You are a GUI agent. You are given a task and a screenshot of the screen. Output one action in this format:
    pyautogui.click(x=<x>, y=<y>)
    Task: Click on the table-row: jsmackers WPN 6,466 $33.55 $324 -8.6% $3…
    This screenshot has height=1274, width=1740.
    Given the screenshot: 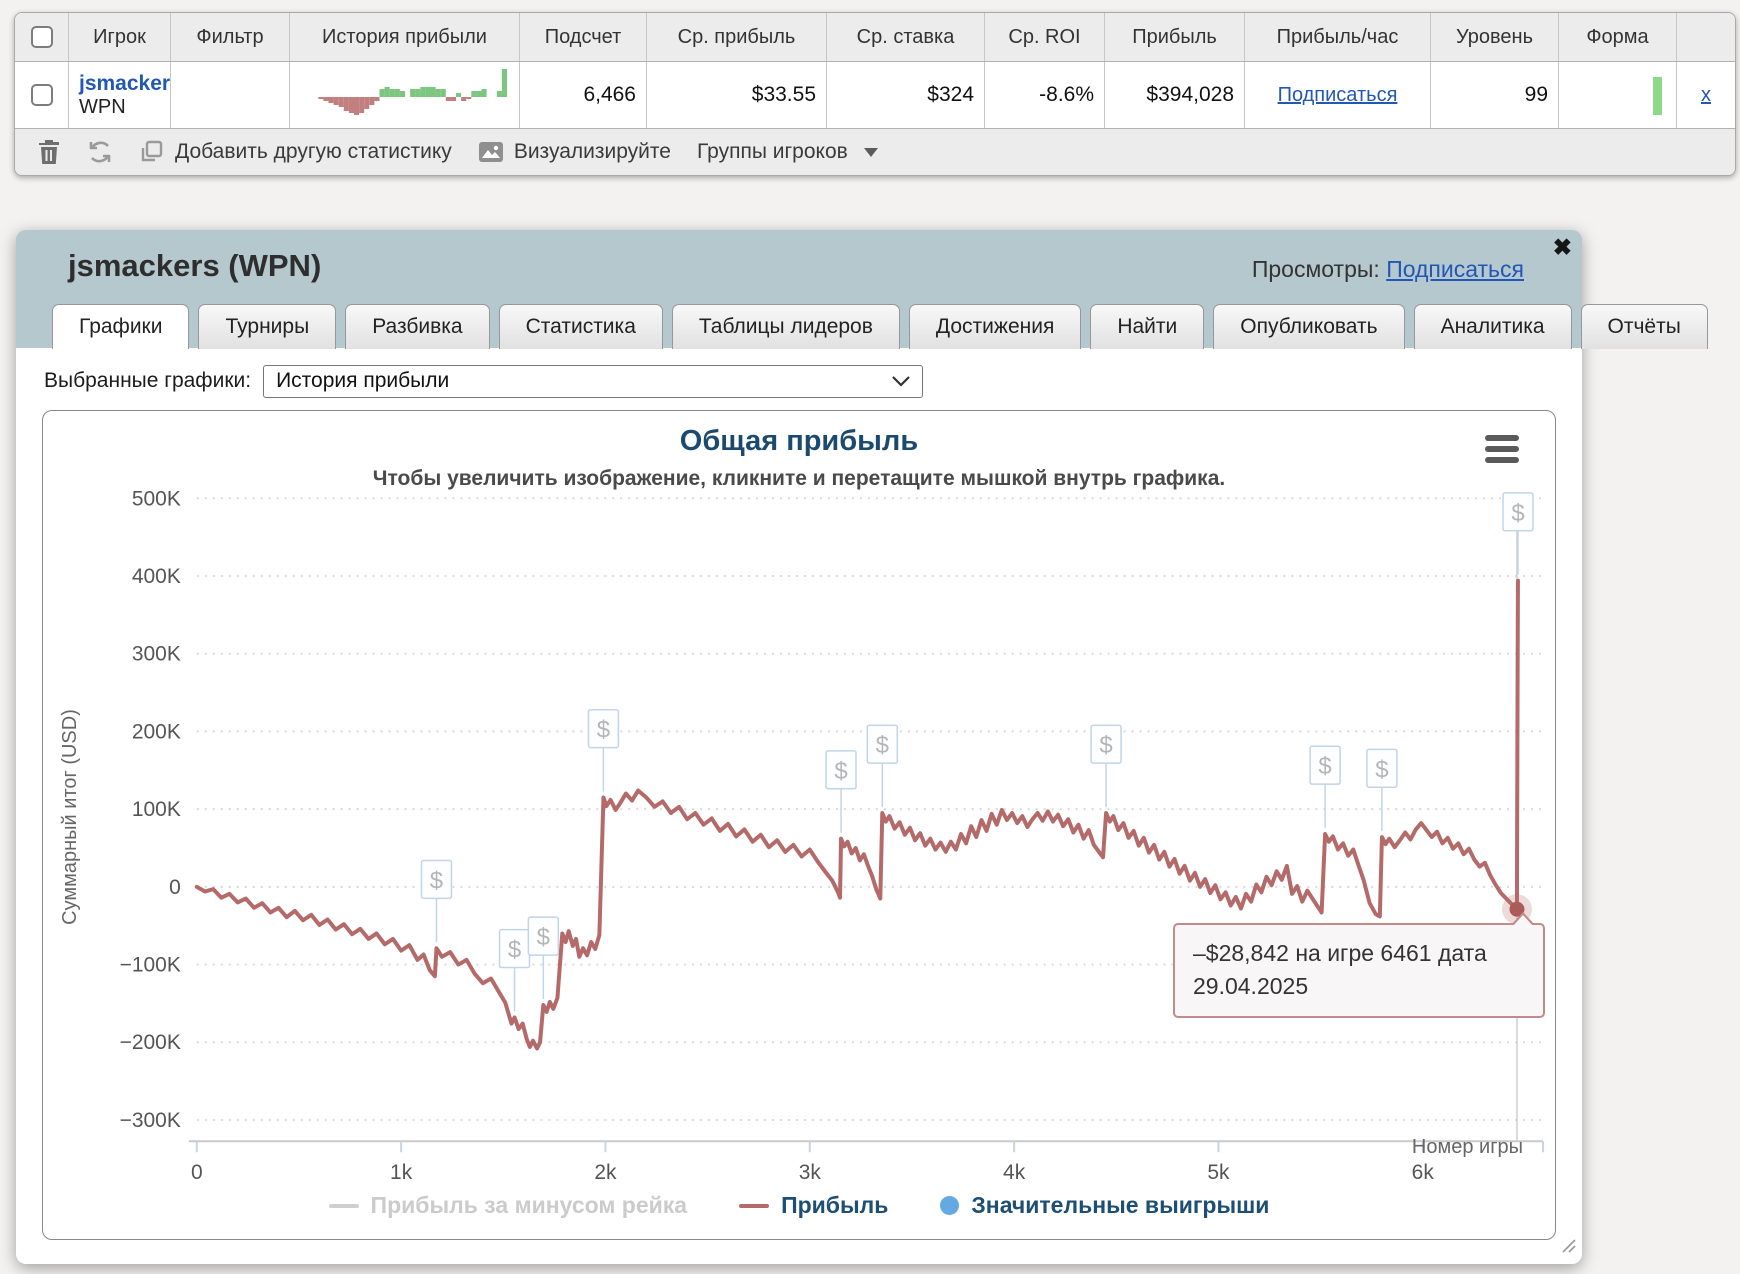 What is the action you would take?
    pyautogui.click(x=875, y=95)
    